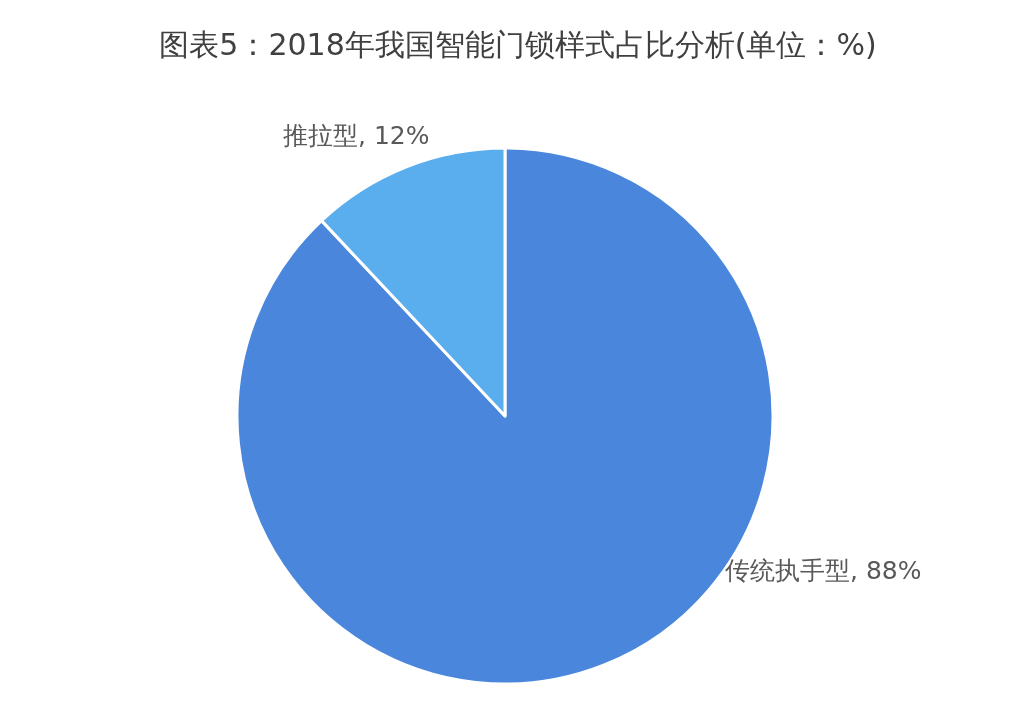  I want to click on slice-label: 推拉型, 12%, so click(356, 135).